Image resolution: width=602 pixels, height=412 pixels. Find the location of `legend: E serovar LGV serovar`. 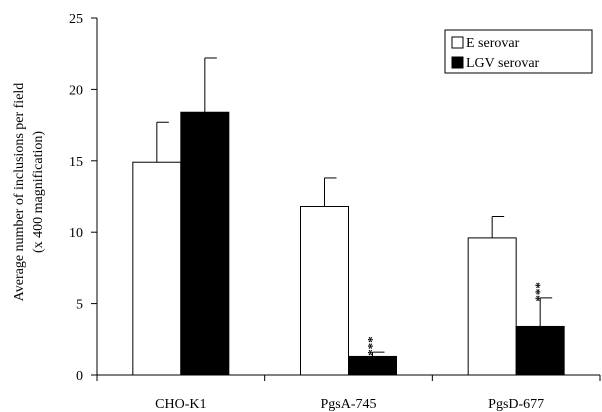

legend: E serovar LGV serovar is located at coordinates (518, 51).